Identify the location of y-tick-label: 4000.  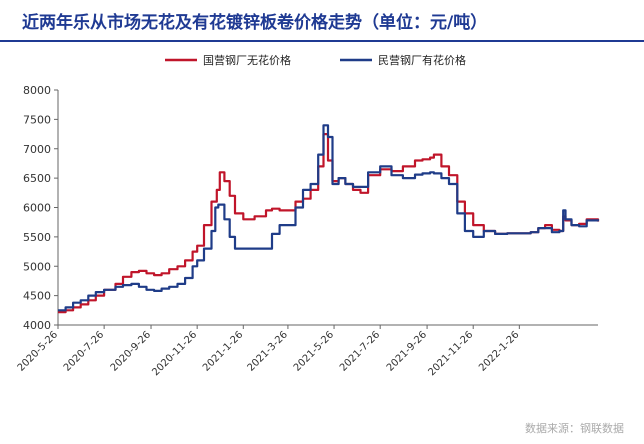
(37, 325).